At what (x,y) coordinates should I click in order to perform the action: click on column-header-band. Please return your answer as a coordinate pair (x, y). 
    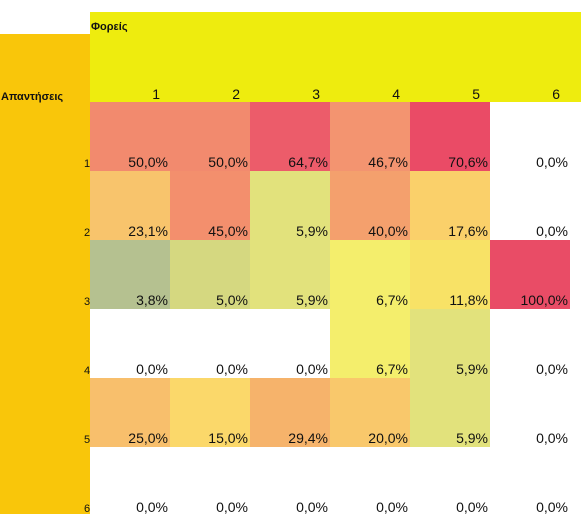
    Looking at the image, I should click on (335, 57).